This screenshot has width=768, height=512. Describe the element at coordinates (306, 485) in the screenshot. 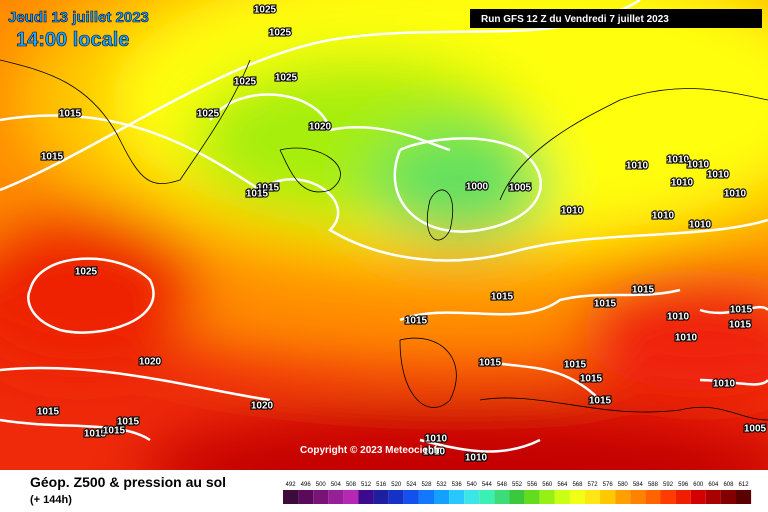

I see `scale-label: 496` at that location.